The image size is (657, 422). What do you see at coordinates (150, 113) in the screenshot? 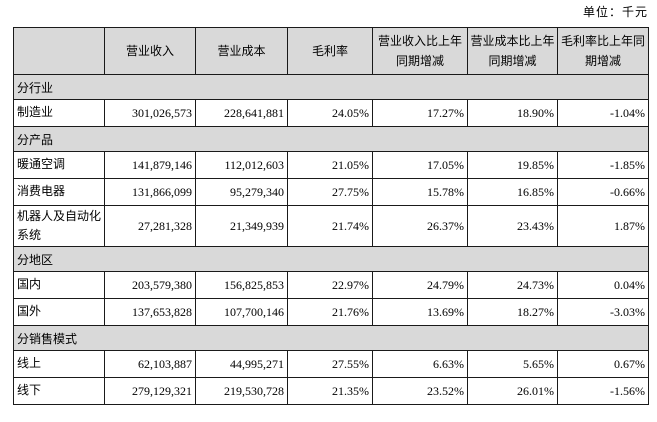
I see `value-cell: 301,026,573` at bounding box center [150, 113].